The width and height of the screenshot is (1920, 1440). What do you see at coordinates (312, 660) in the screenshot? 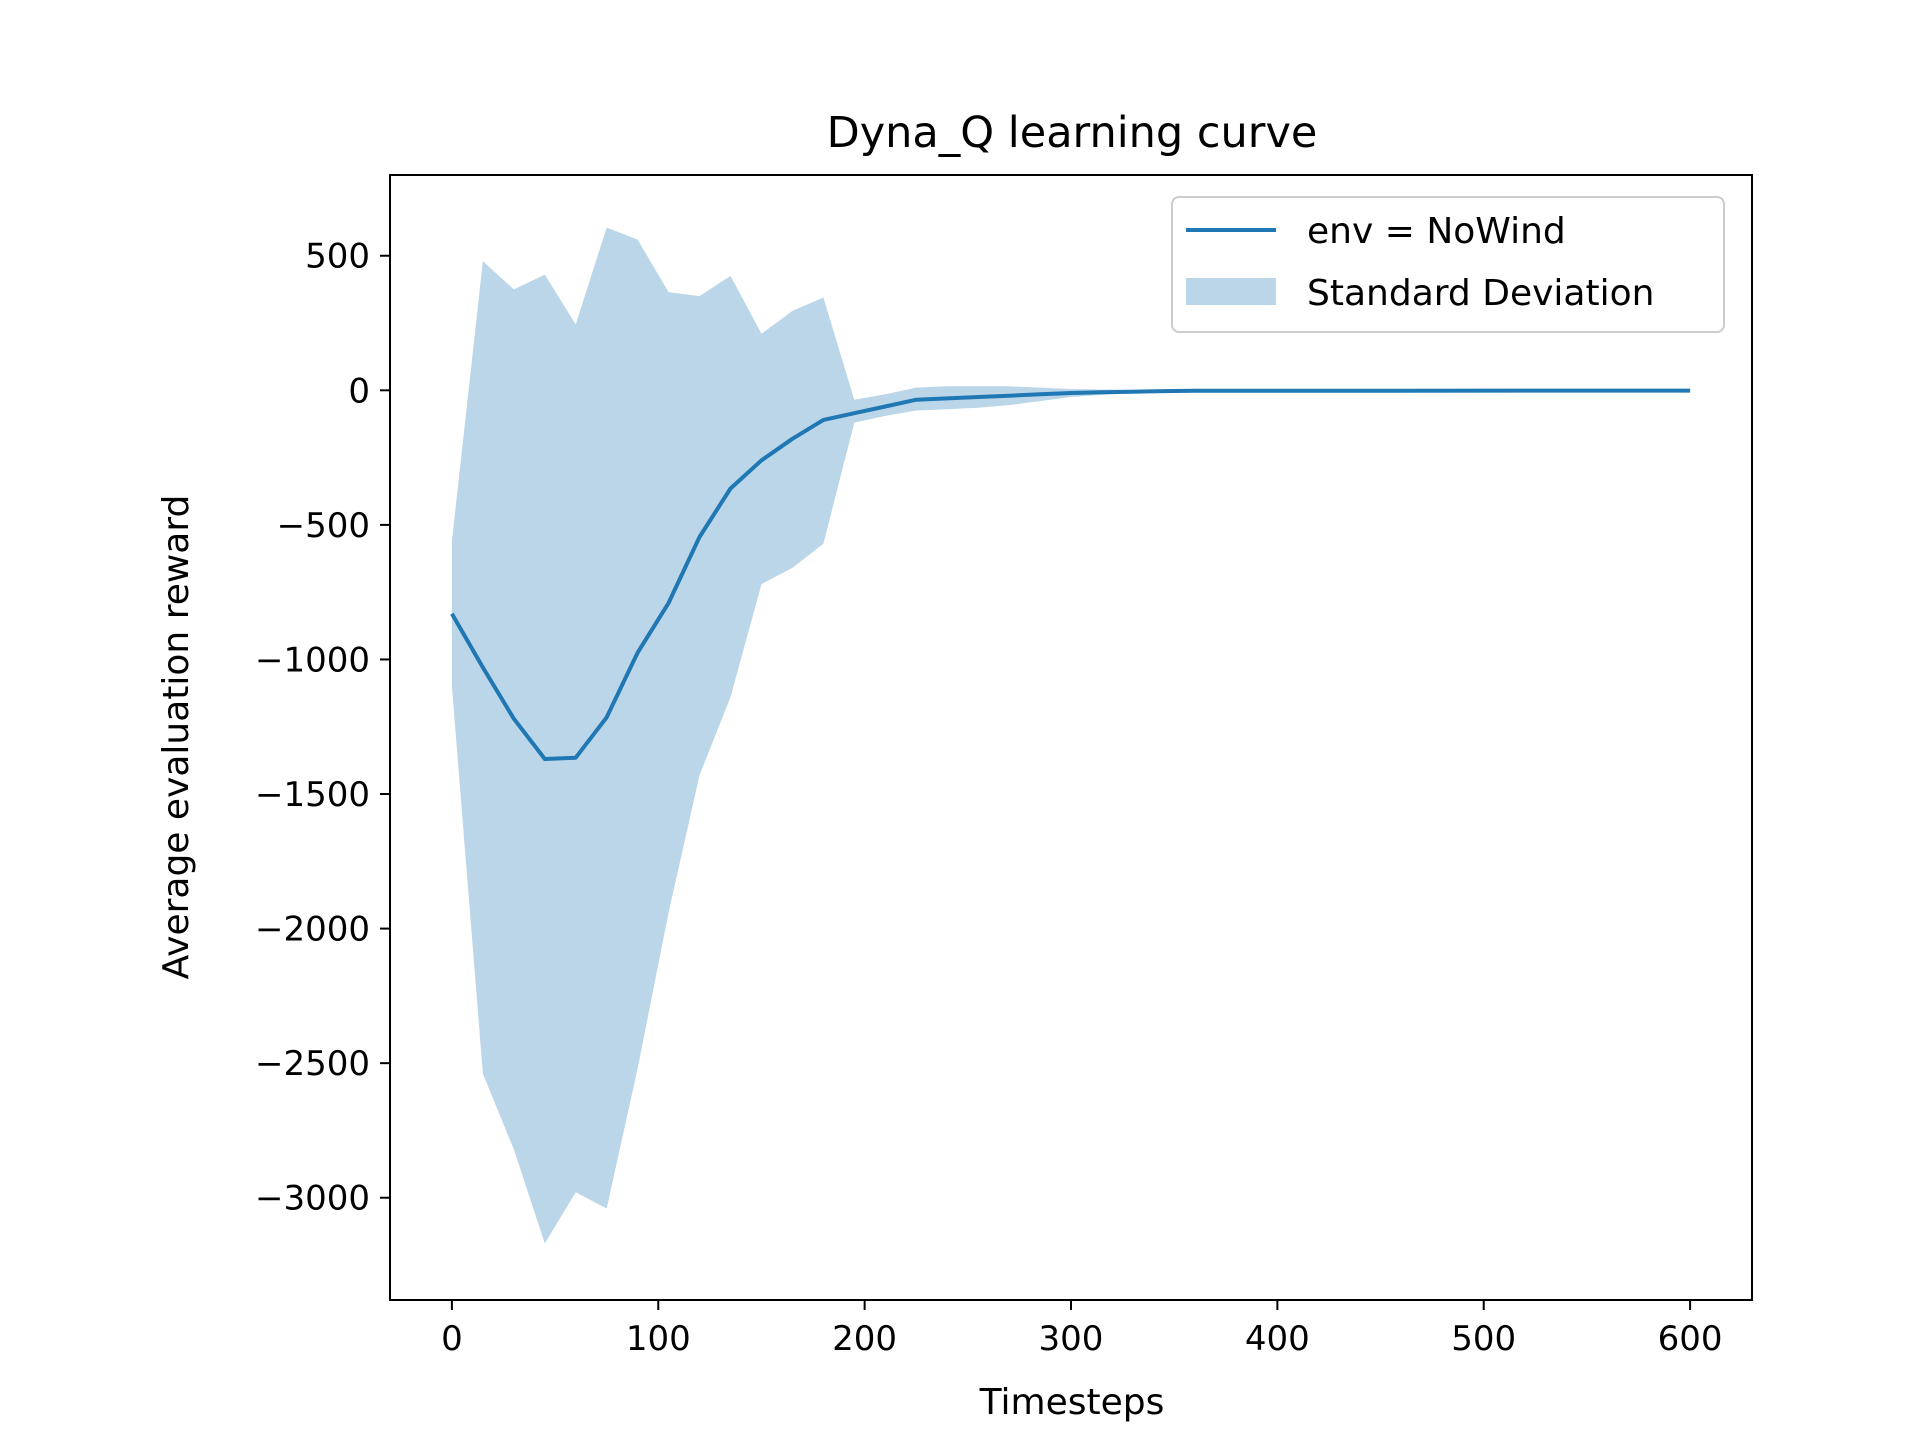
I see `y-tick-label: −1000` at bounding box center [312, 660].